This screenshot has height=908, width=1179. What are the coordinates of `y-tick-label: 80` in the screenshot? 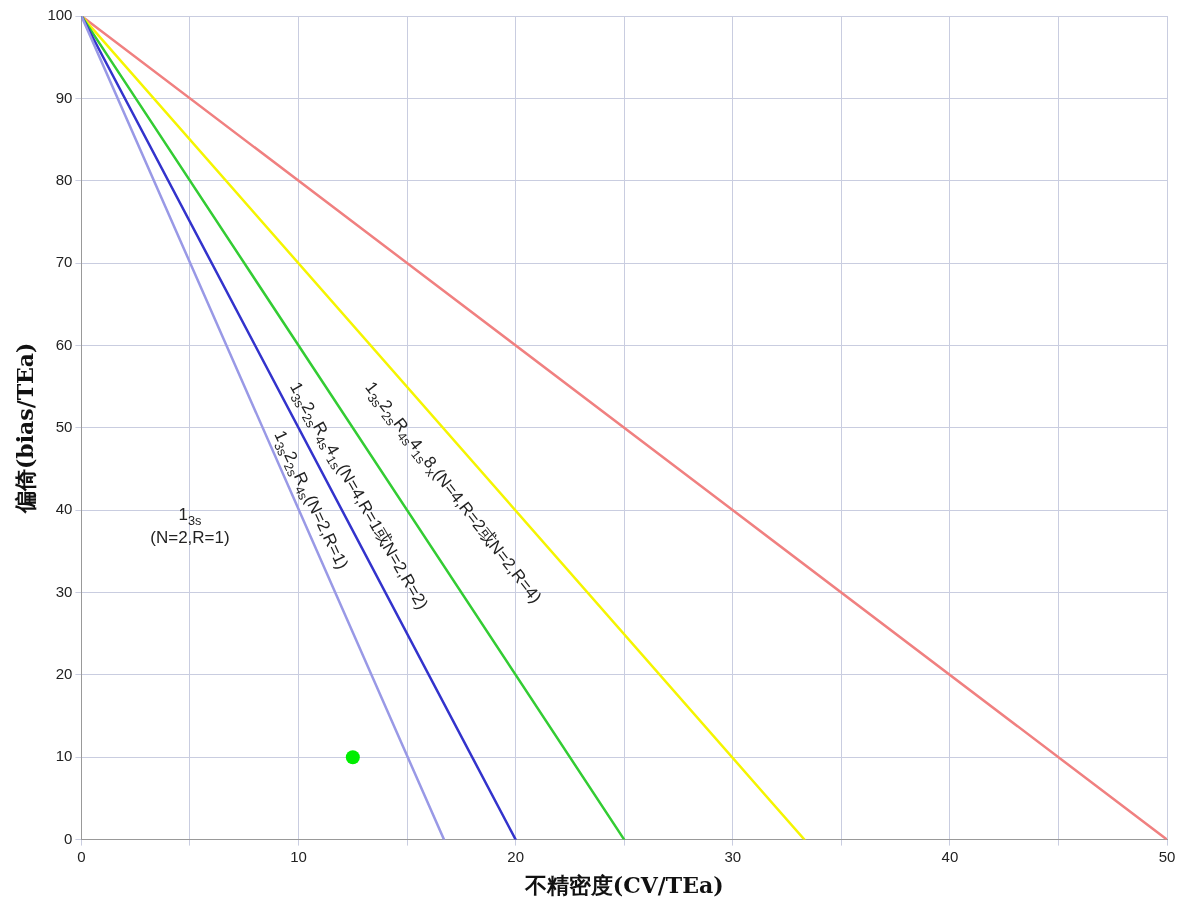 It's located at (64, 179).